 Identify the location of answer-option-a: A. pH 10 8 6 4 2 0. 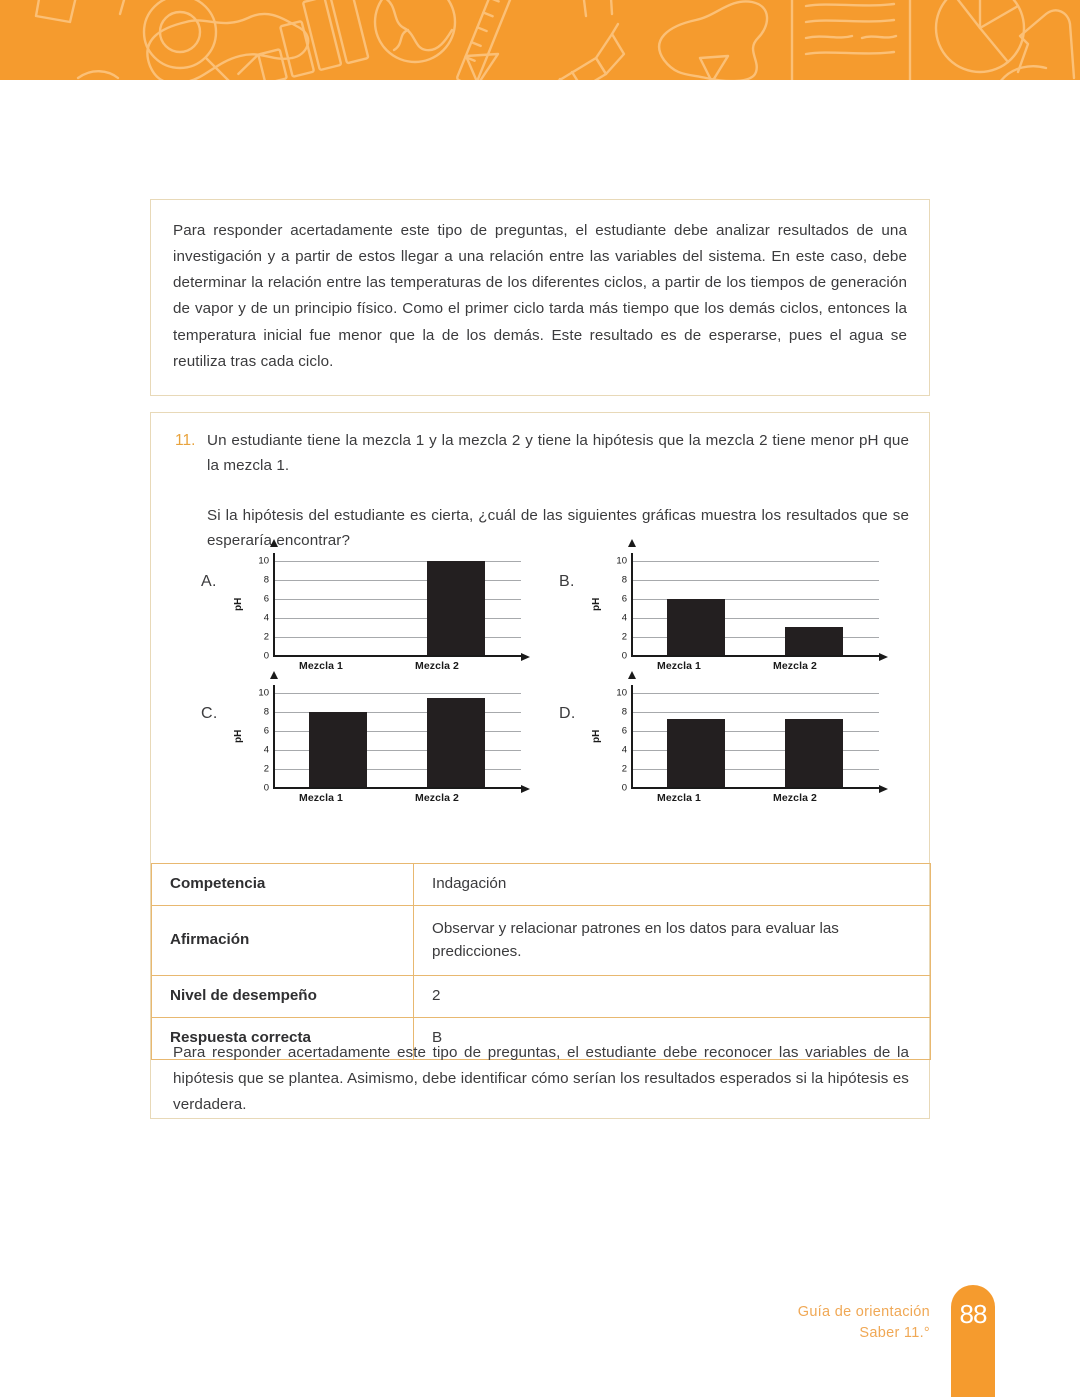
(380, 612).